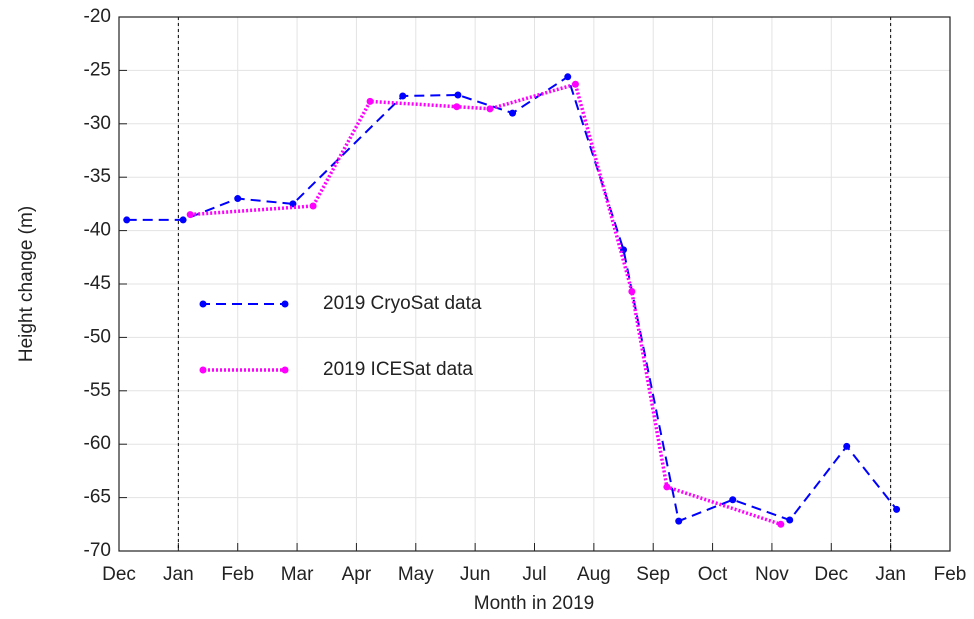 The image size is (974, 619). What do you see at coordinates (97, 443) in the screenshot?
I see `y-tick-label: -60` at bounding box center [97, 443].